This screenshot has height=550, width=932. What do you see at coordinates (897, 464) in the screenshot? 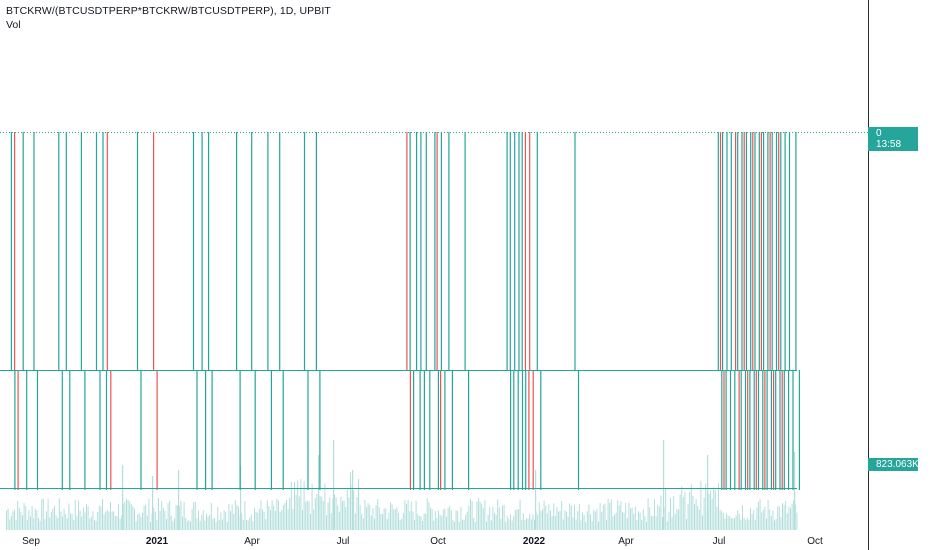
I see `volume-value-text: 823.063K` at bounding box center [897, 464].